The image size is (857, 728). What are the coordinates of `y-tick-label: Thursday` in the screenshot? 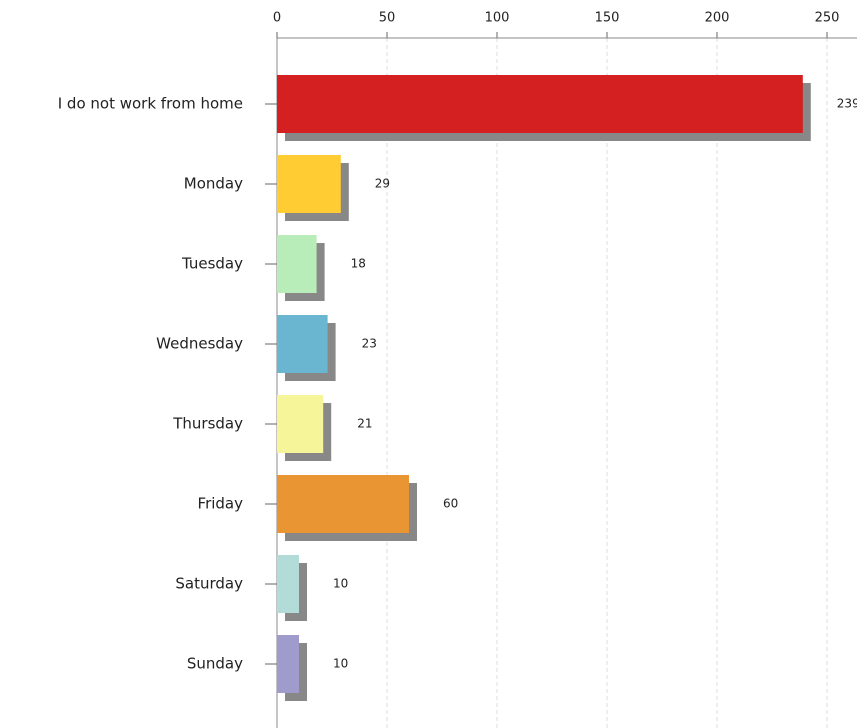 It's located at (207, 424).